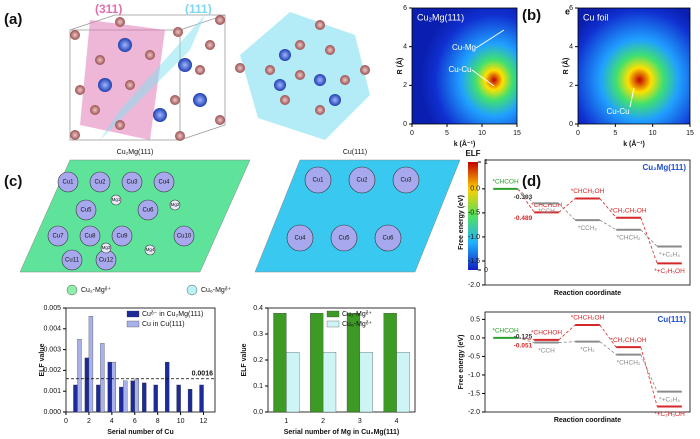  Describe the element at coordinates (475, 189) in the screenshot. I see `y-tick-label: 0.0` at that location.